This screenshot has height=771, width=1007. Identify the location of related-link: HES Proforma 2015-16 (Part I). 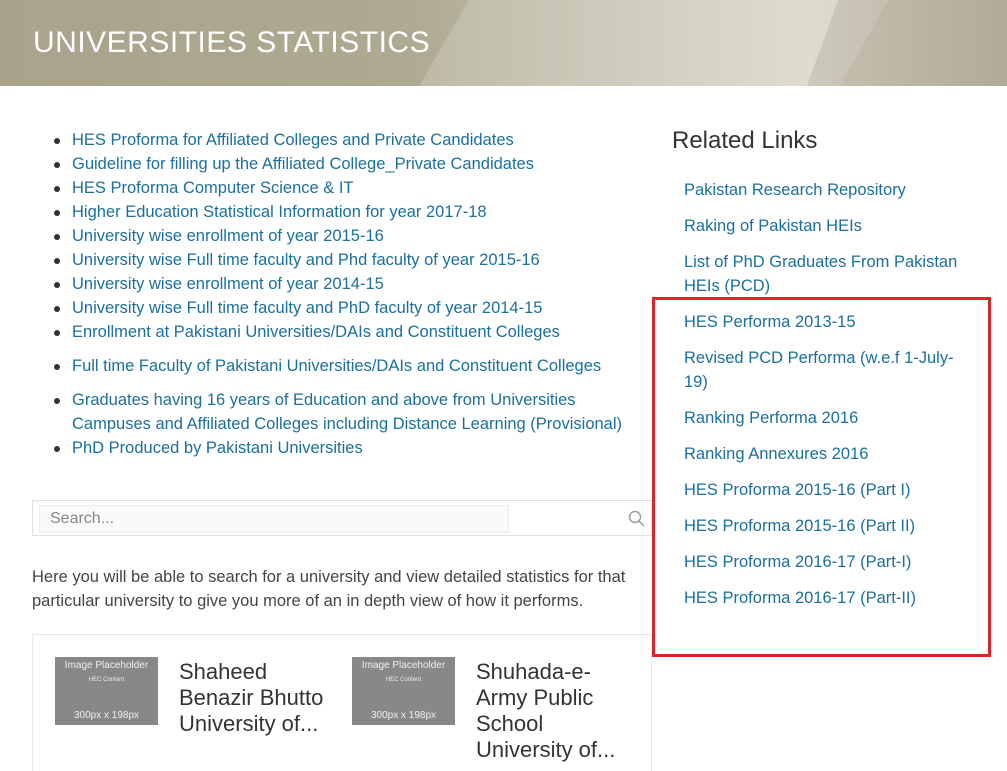
(797, 490).